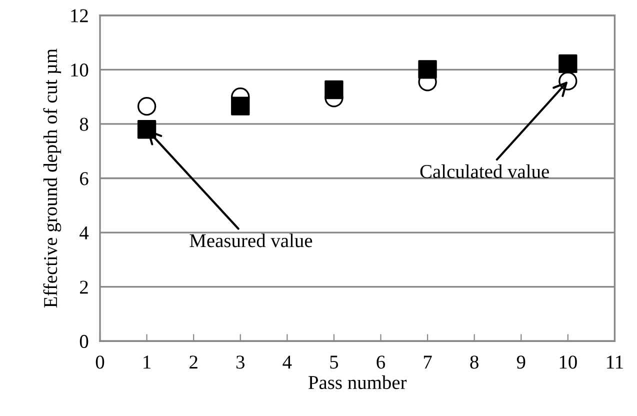 This screenshot has height=416, width=637. Describe the element at coordinates (84, 179) in the screenshot. I see `y-tick-label: 6` at that location.